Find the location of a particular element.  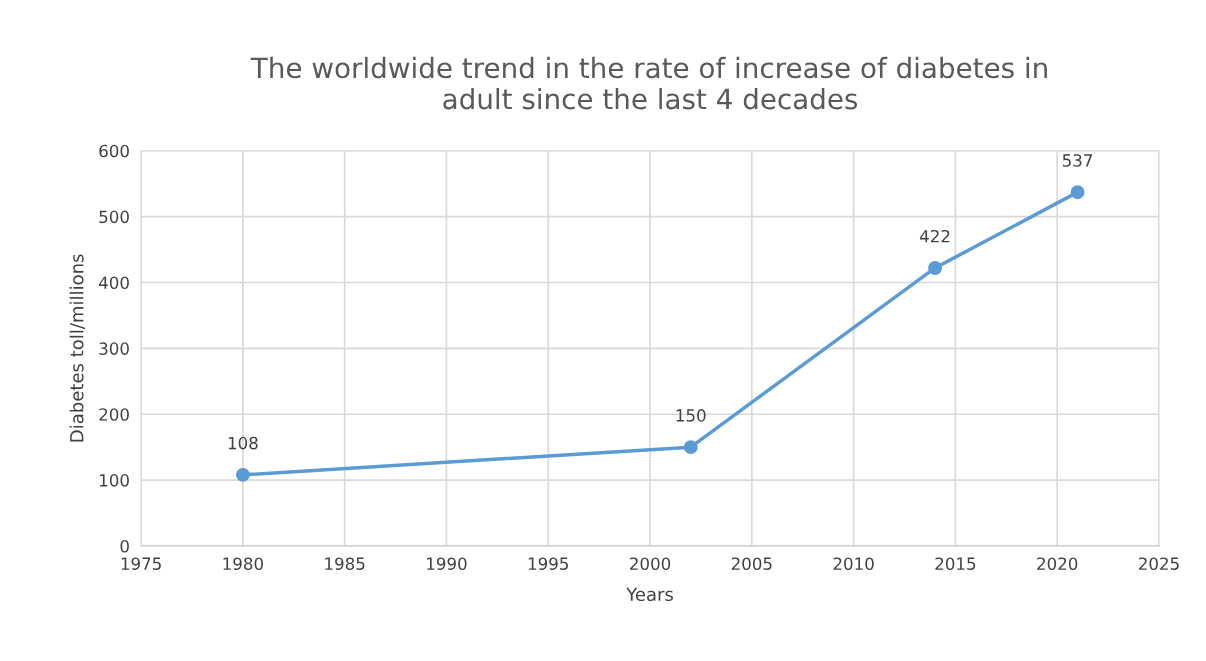

x-tick-label: 2005 is located at coordinates (751, 563).